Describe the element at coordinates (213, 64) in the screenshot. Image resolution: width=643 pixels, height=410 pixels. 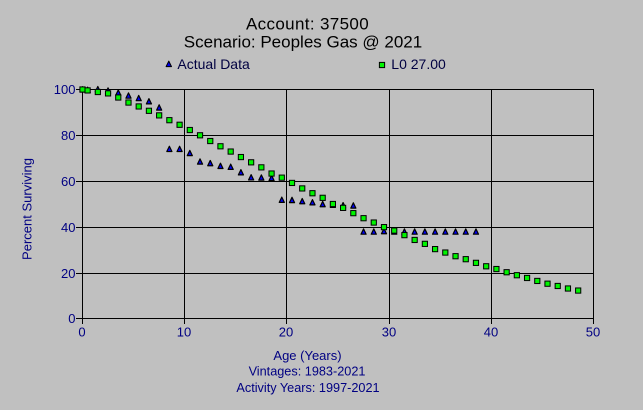
I see `svg-text: Actual Data` at that location.